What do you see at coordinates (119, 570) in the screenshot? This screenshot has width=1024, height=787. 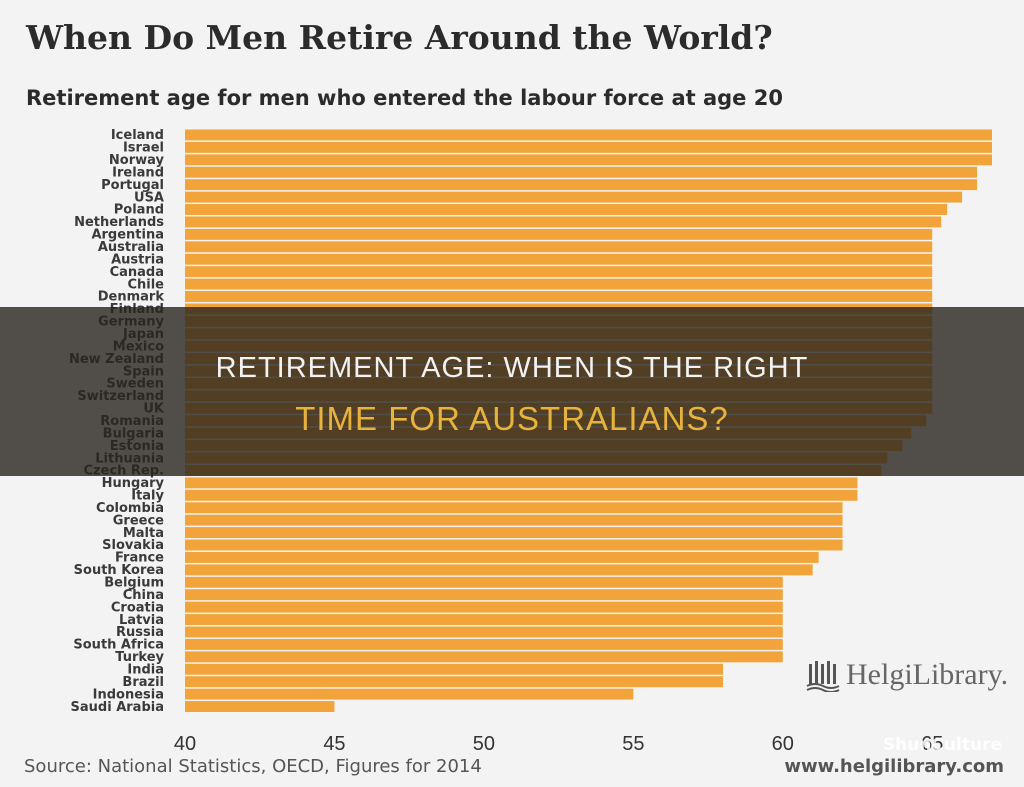 I see `country-label: South Korea` at bounding box center [119, 570].